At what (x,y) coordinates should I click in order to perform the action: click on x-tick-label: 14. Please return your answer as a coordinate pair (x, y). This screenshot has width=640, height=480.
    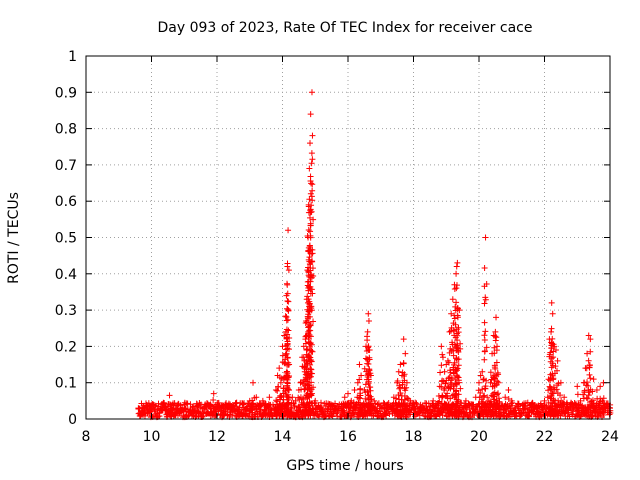
    Looking at the image, I should click on (283, 437).